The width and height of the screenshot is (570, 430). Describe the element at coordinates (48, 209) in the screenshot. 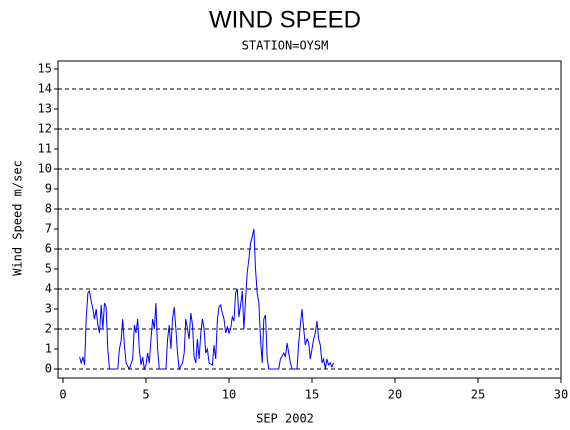

I see `y-tick-label: 8` at that location.